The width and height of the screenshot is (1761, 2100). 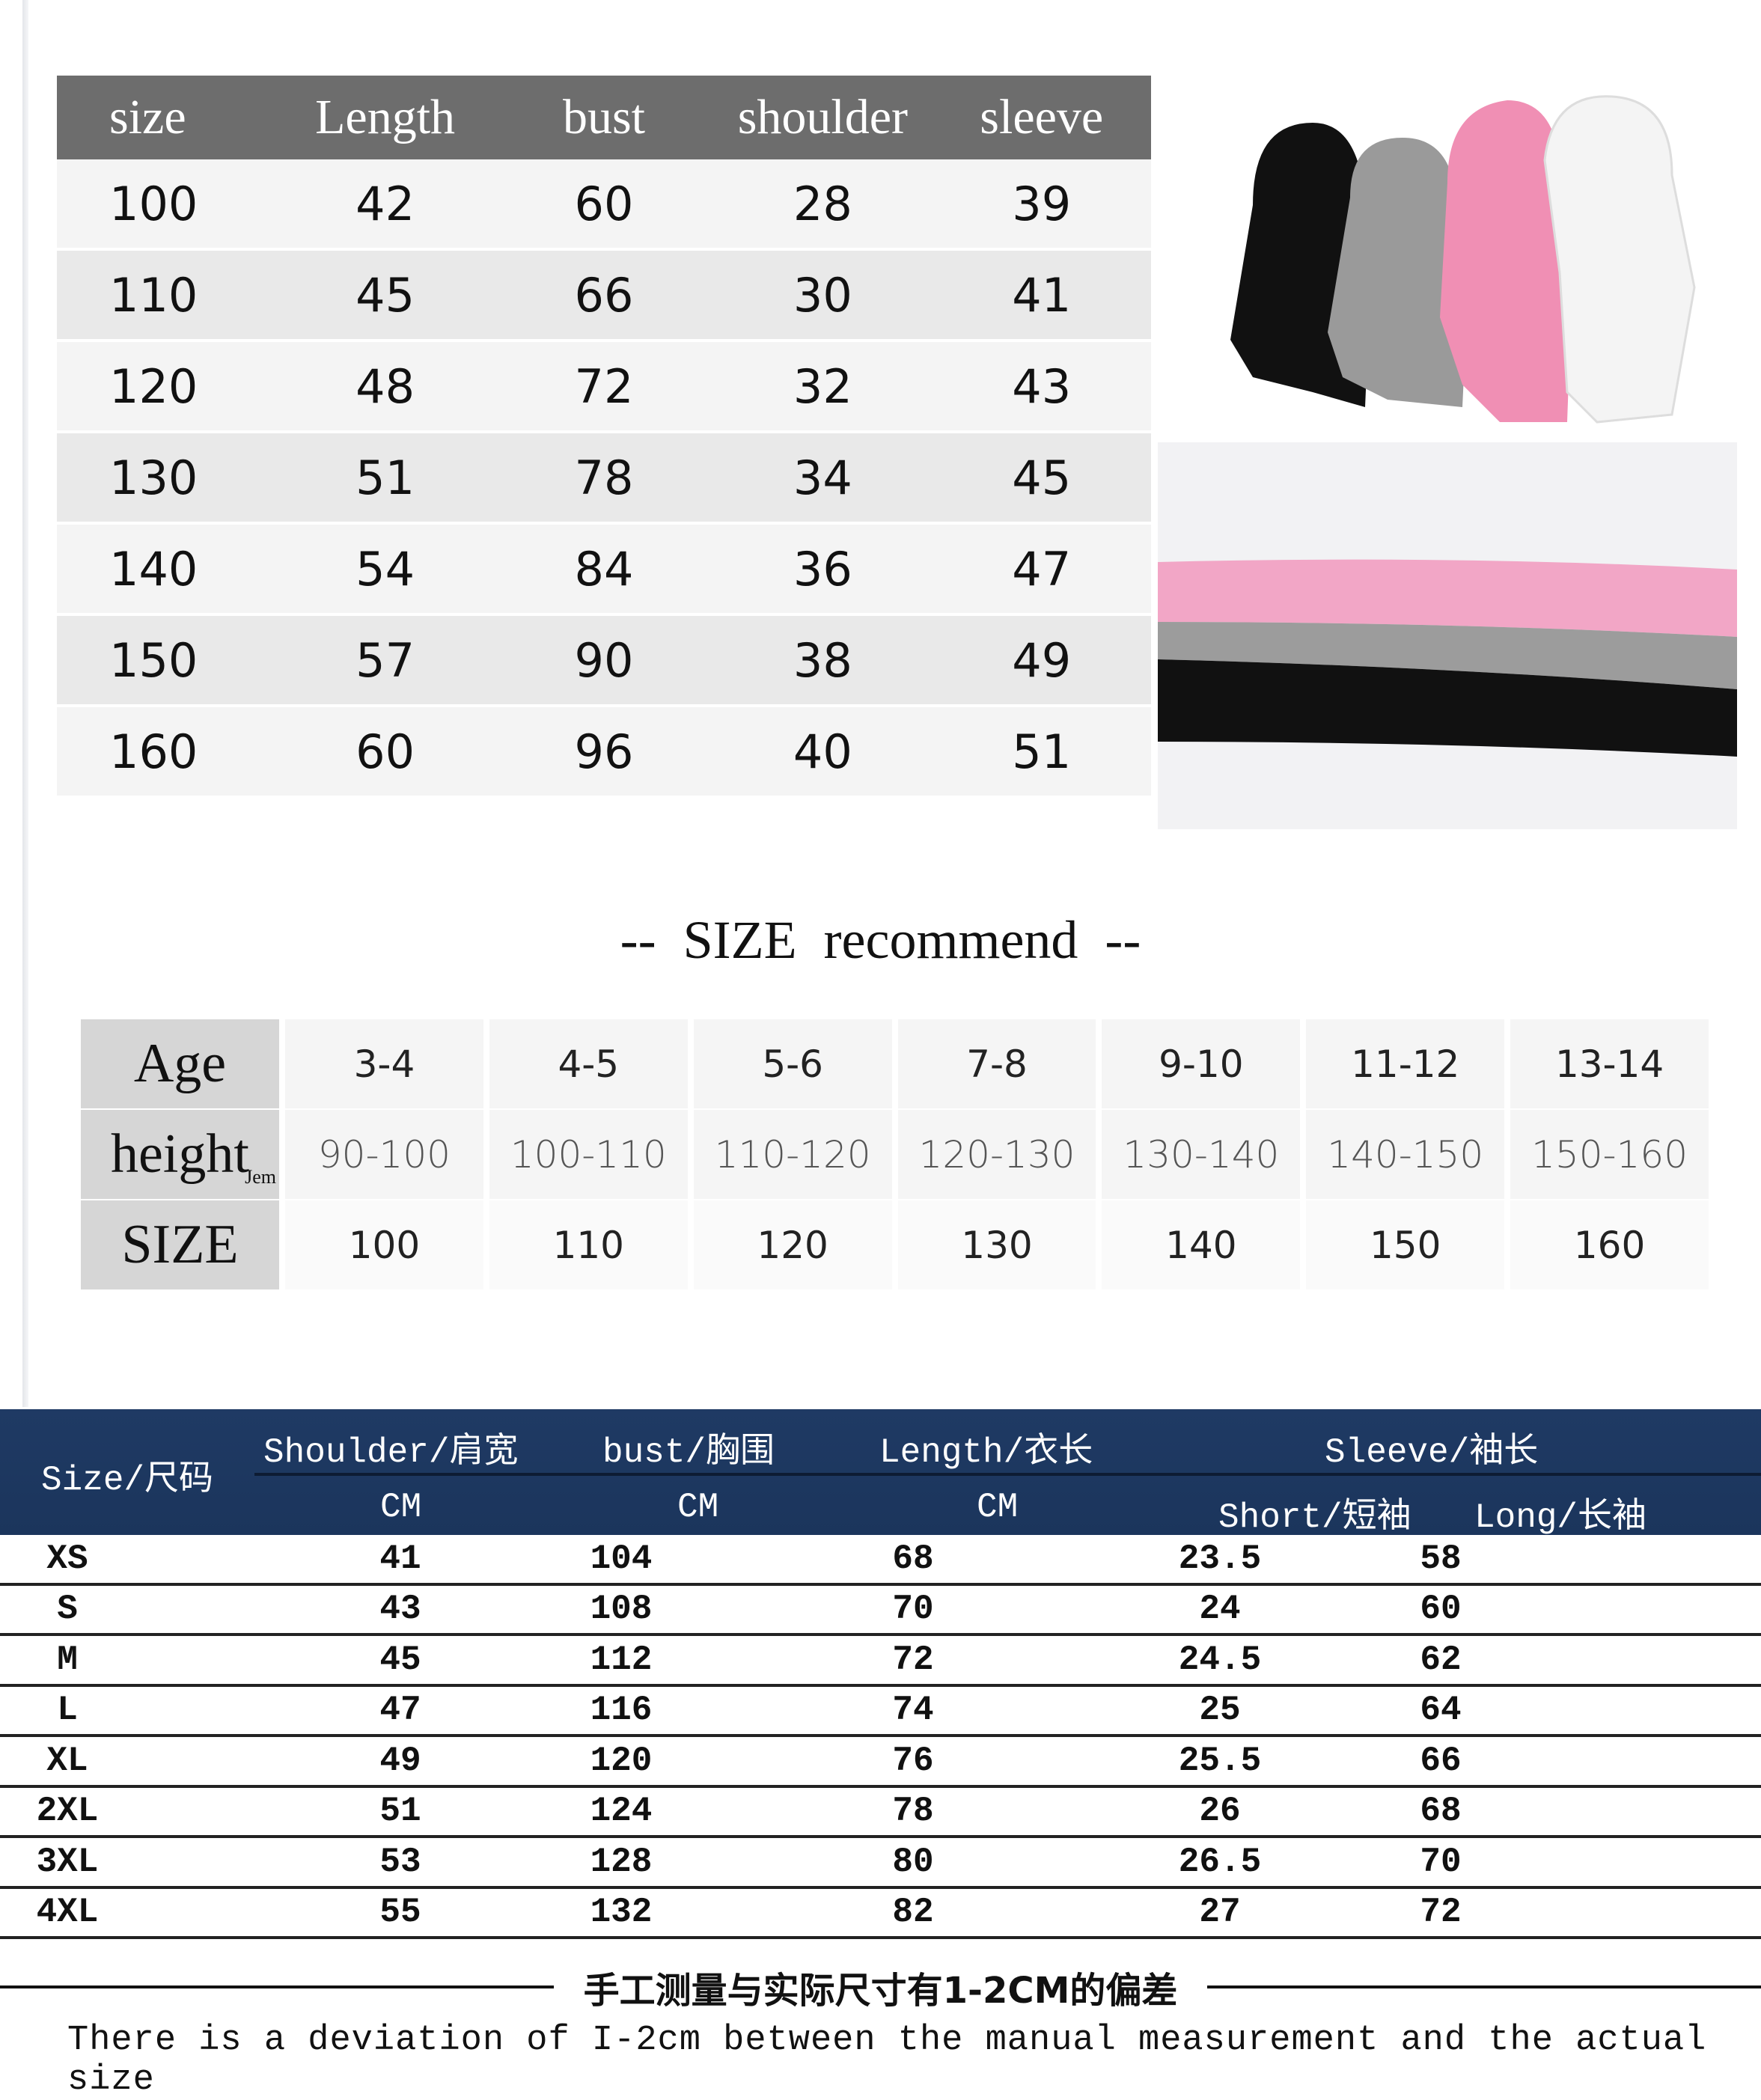 I want to click on table-cell: 104, so click(x=621, y=1558).